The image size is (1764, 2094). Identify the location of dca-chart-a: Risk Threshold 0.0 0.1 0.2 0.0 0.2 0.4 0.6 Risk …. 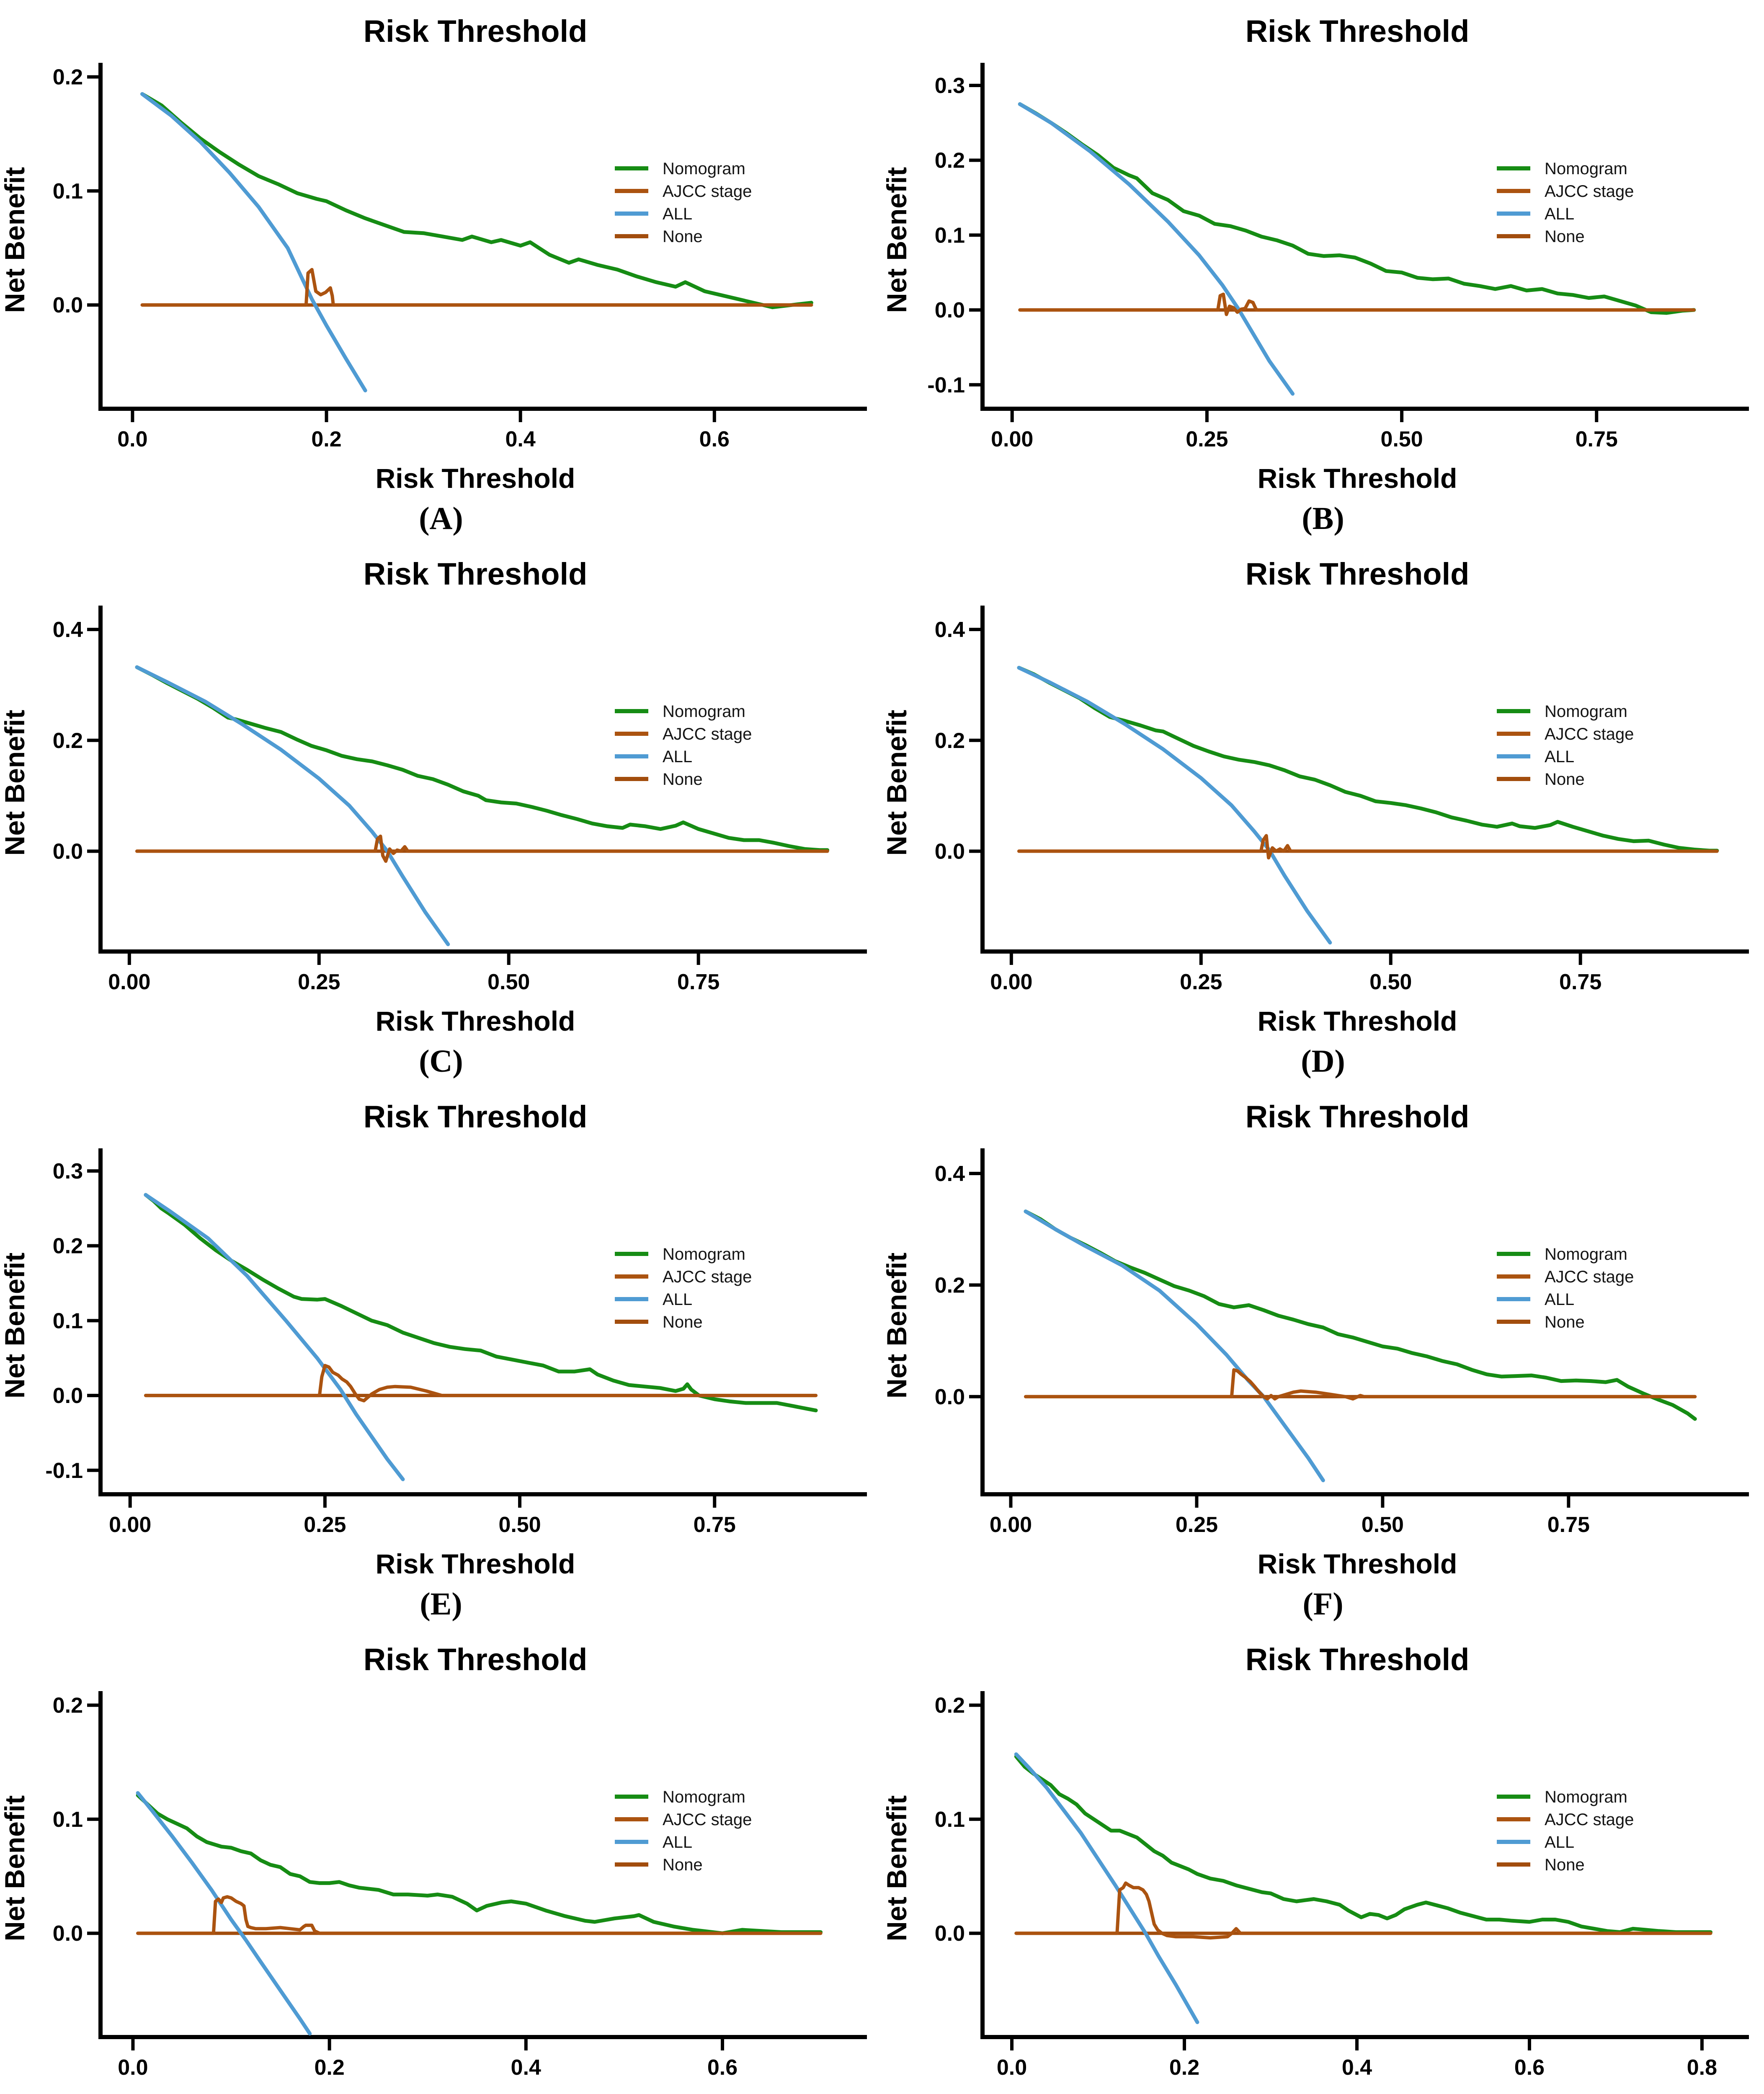
(434, 254).